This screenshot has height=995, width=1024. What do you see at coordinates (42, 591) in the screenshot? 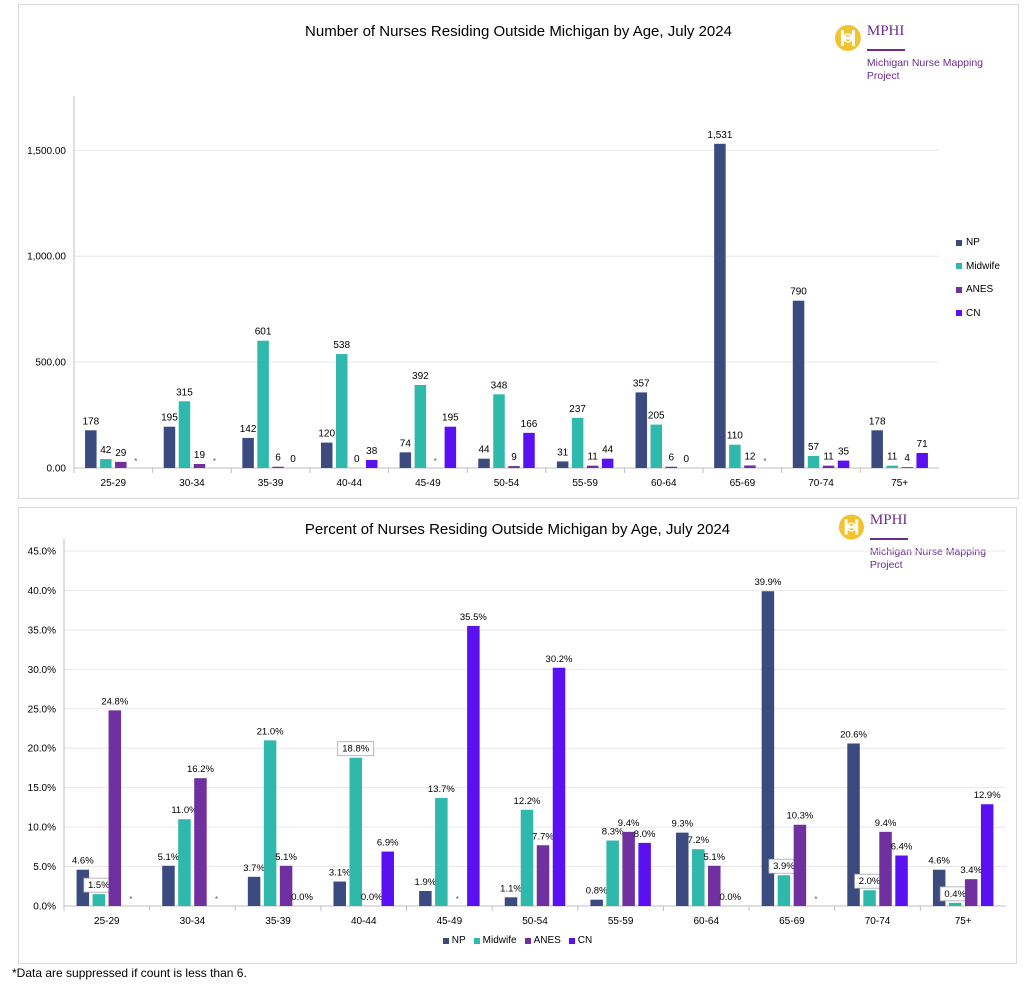
I see `y-tick-label: 40.0%` at bounding box center [42, 591].